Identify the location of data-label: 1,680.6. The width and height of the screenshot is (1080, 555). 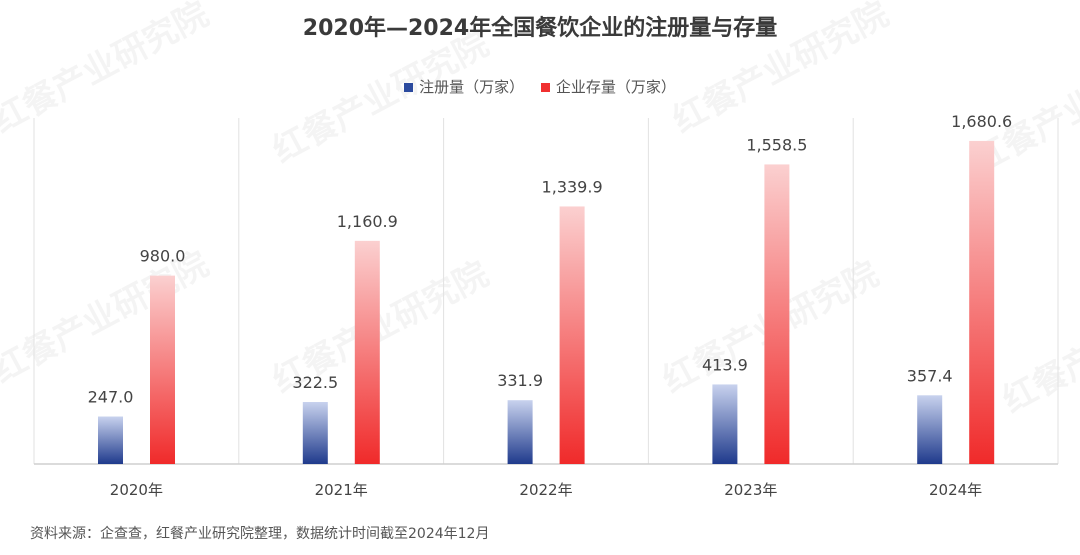
(981, 121).